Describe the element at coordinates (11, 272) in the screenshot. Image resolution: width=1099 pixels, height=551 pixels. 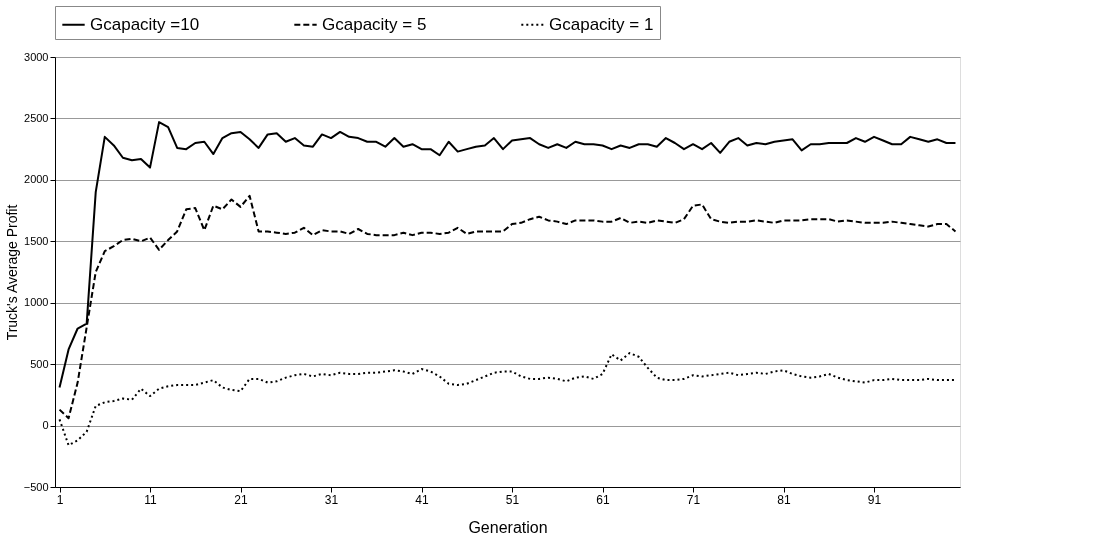
I see `y-axis-title: Truck's Average Profit` at that location.